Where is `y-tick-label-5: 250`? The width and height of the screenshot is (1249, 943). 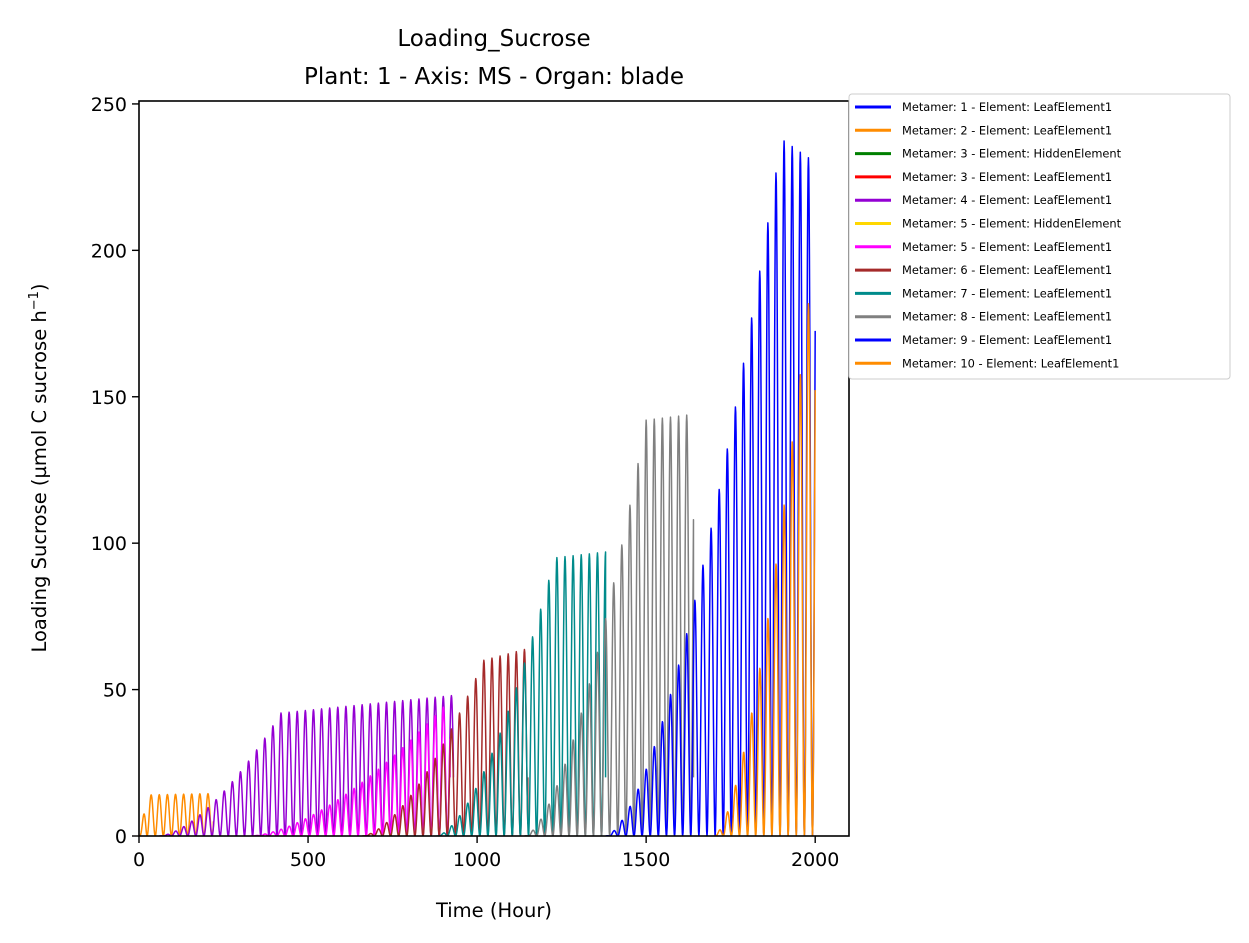 y-tick-label-5: 250 is located at coordinates (109, 105).